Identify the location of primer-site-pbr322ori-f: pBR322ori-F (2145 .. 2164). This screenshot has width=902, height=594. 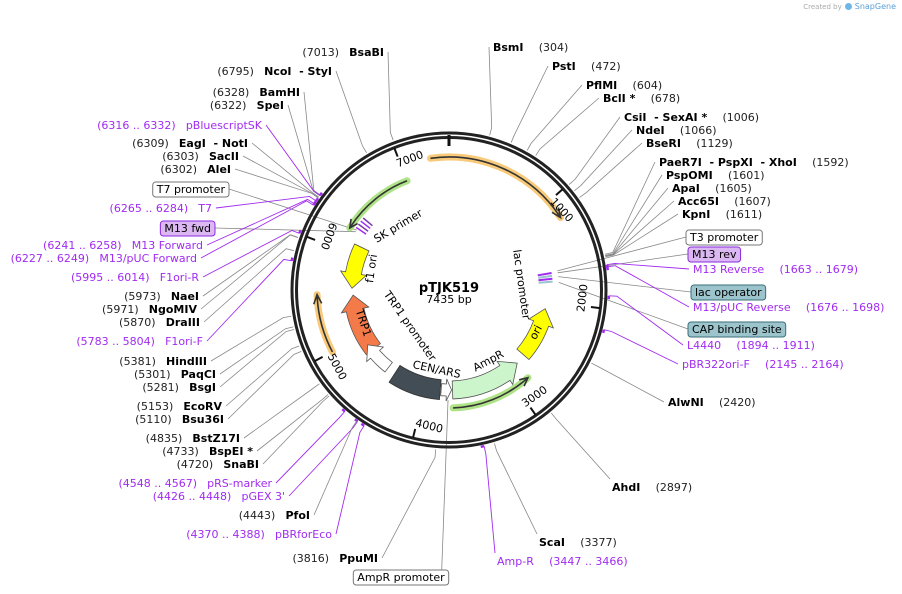
(763, 362).